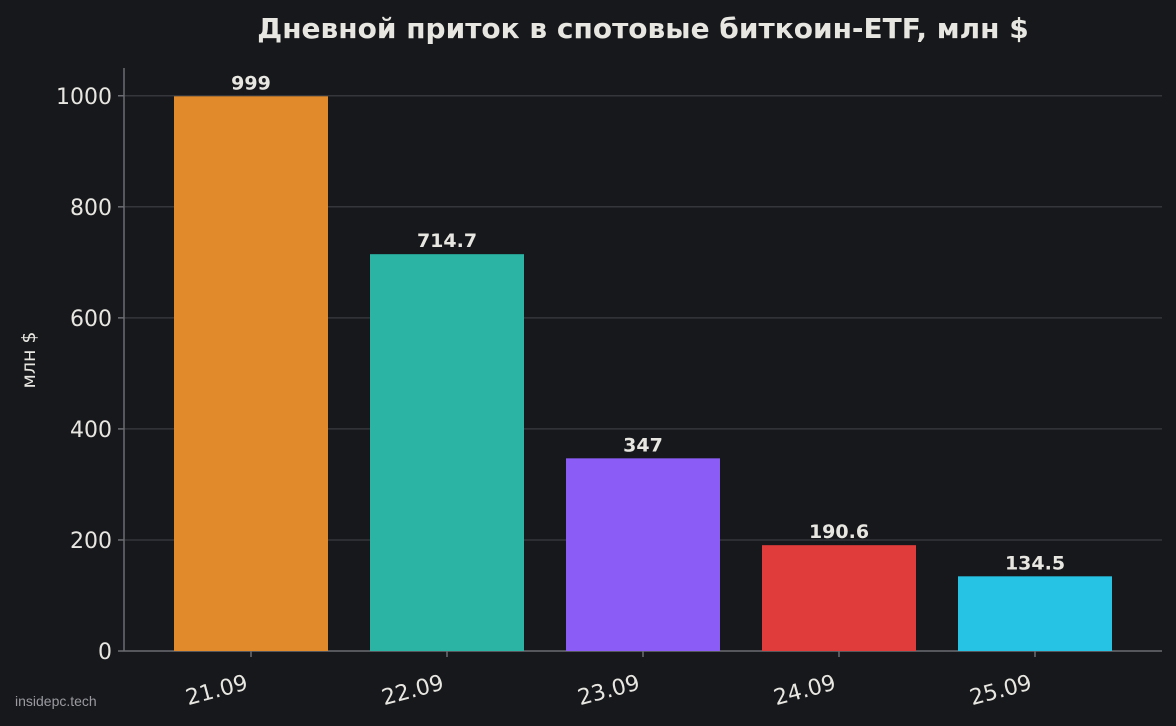  I want to click on y-tick-label: 0, so click(105, 652).